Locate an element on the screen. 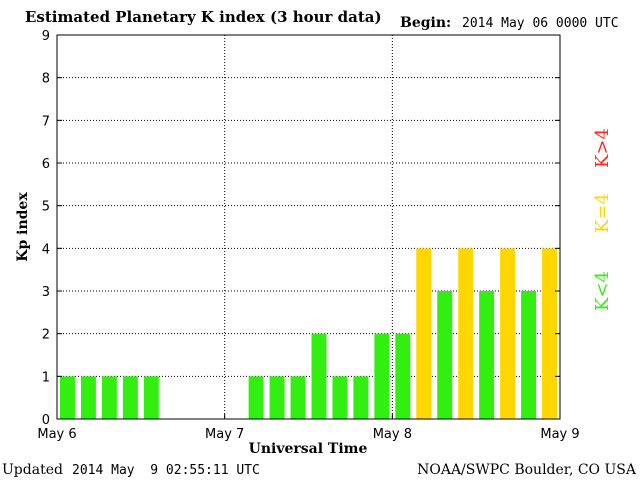  y-tick-label: 0 is located at coordinates (46, 420).